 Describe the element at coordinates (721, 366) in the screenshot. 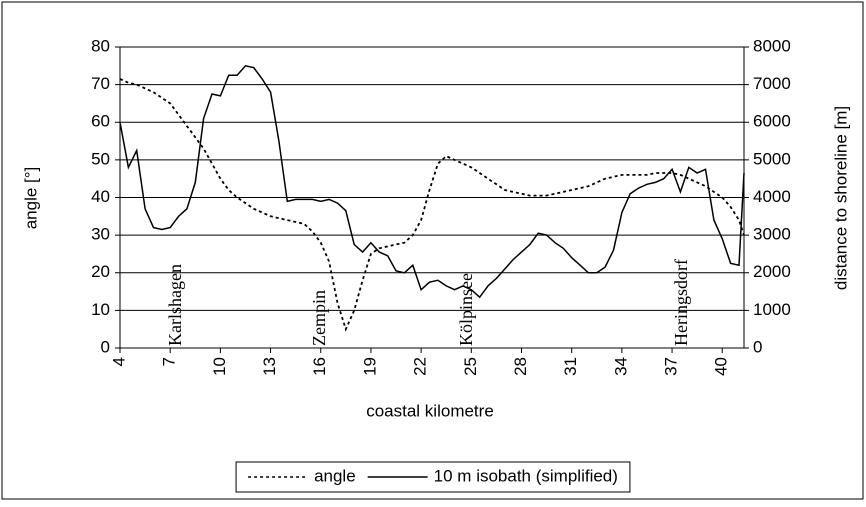

I see `x-tick-label: 40` at that location.